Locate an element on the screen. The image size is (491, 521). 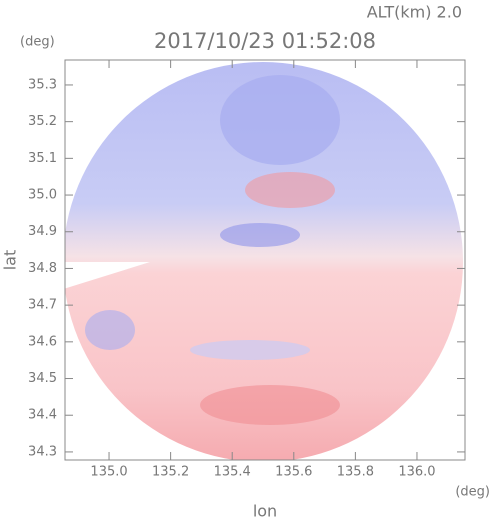
y-tick-label: 35.0 is located at coordinates (42, 195).